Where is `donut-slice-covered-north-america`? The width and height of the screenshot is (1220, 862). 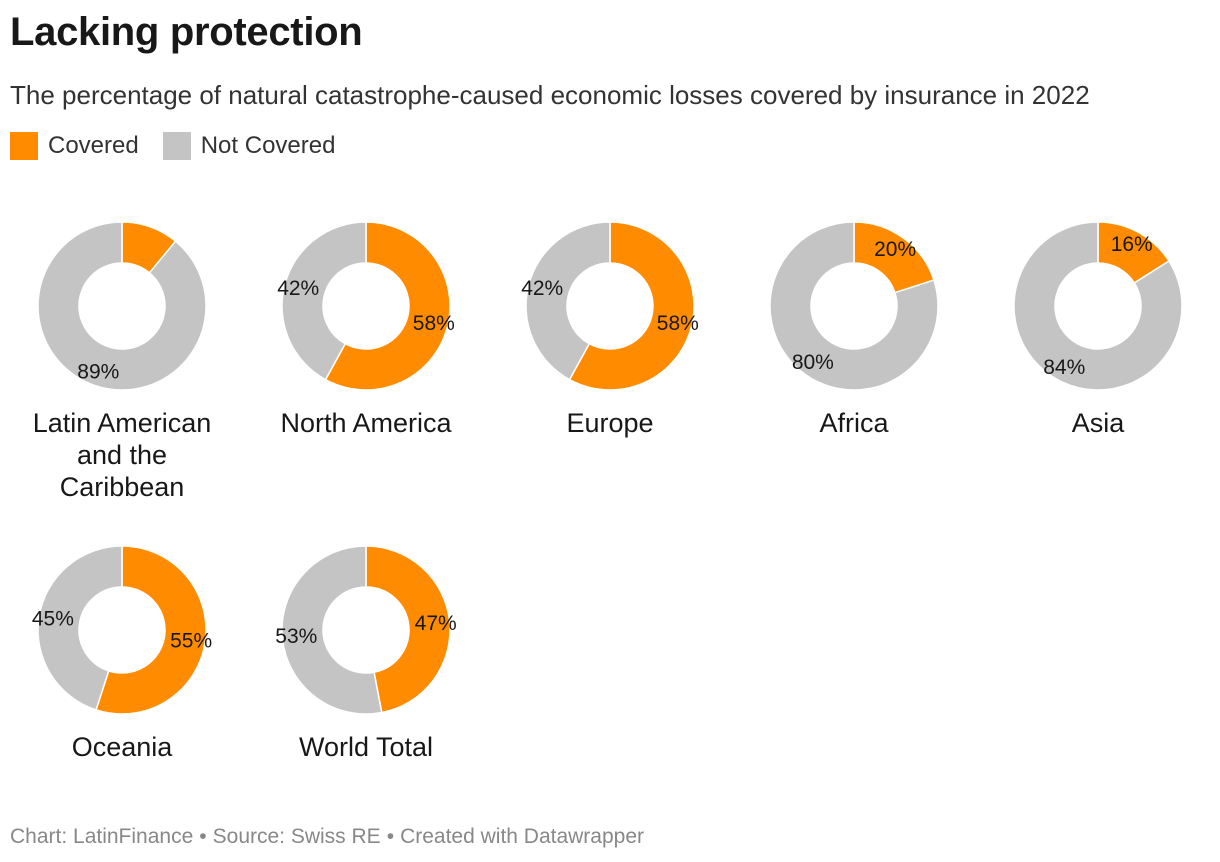
donut-slice-covered-north-america is located at coordinates (387, 306).